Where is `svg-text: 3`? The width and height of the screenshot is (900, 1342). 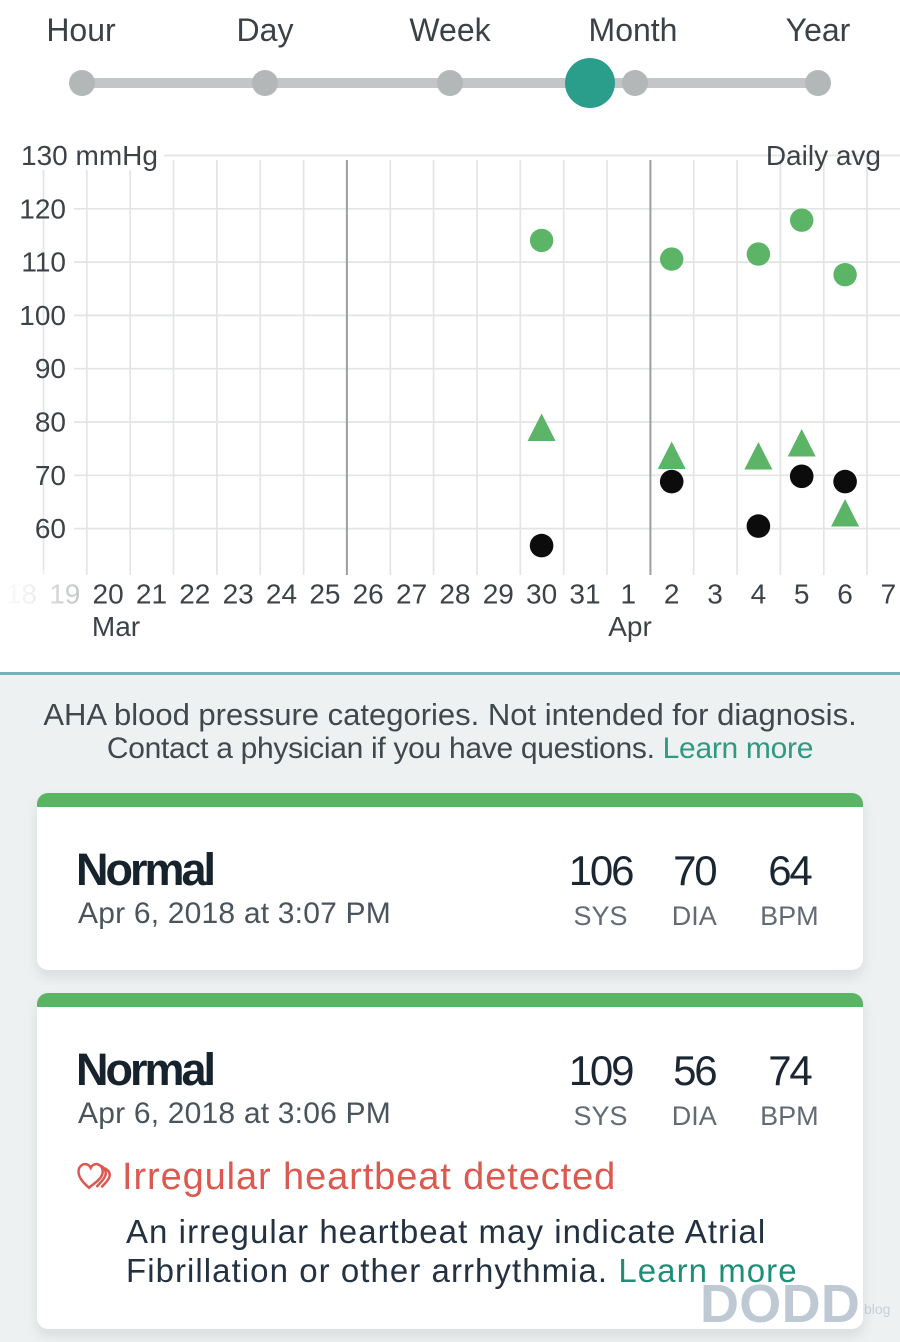
svg-text: 3 is located at coordinates (715, 594).